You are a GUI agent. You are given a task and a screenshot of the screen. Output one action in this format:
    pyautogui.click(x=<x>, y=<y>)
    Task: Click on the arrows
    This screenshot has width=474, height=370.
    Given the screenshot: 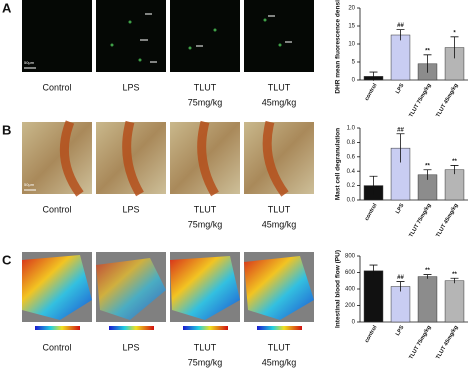 What is the action you would take?
    pyautogui.click(x=216, y=38)
    